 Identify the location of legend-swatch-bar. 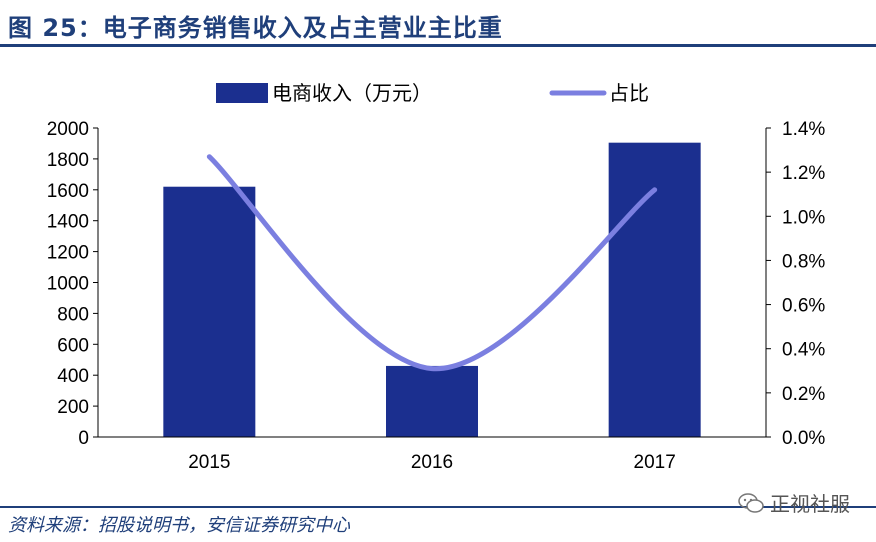
(242, 93).